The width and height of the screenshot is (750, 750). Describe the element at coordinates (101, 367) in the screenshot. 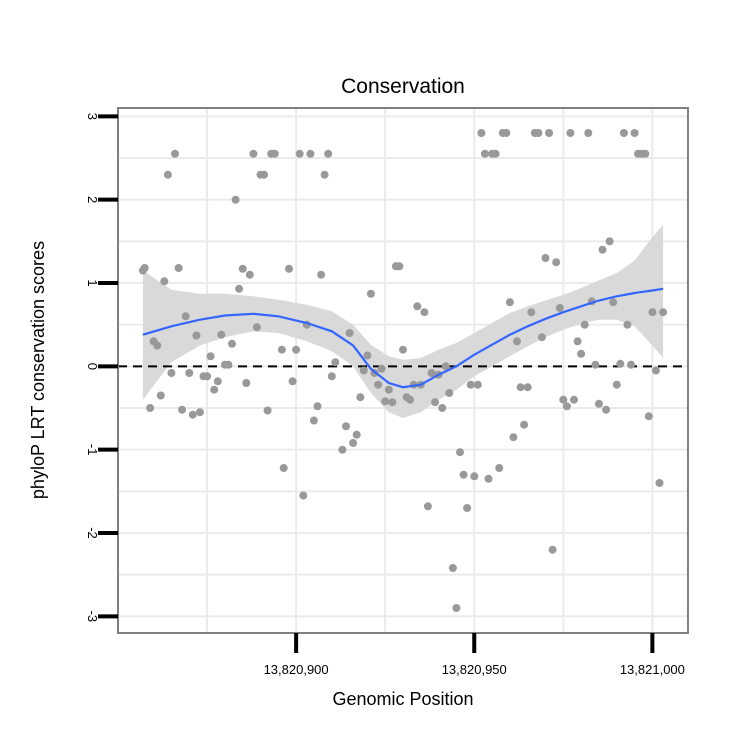

I see `y-axis: -3 -2 -1 0 1 2 3` at that location.